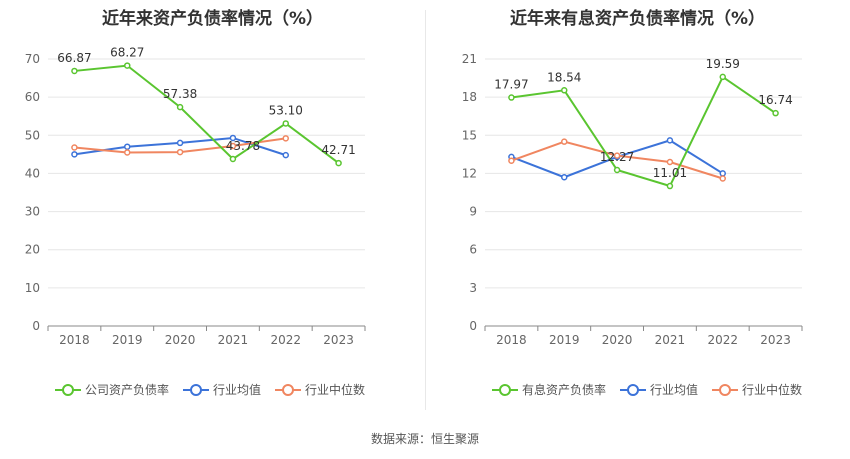  What do you see at coordinates (564, 77) in the screenshot?
I see `data-label: 18.54` at bounding box center [564, 77].